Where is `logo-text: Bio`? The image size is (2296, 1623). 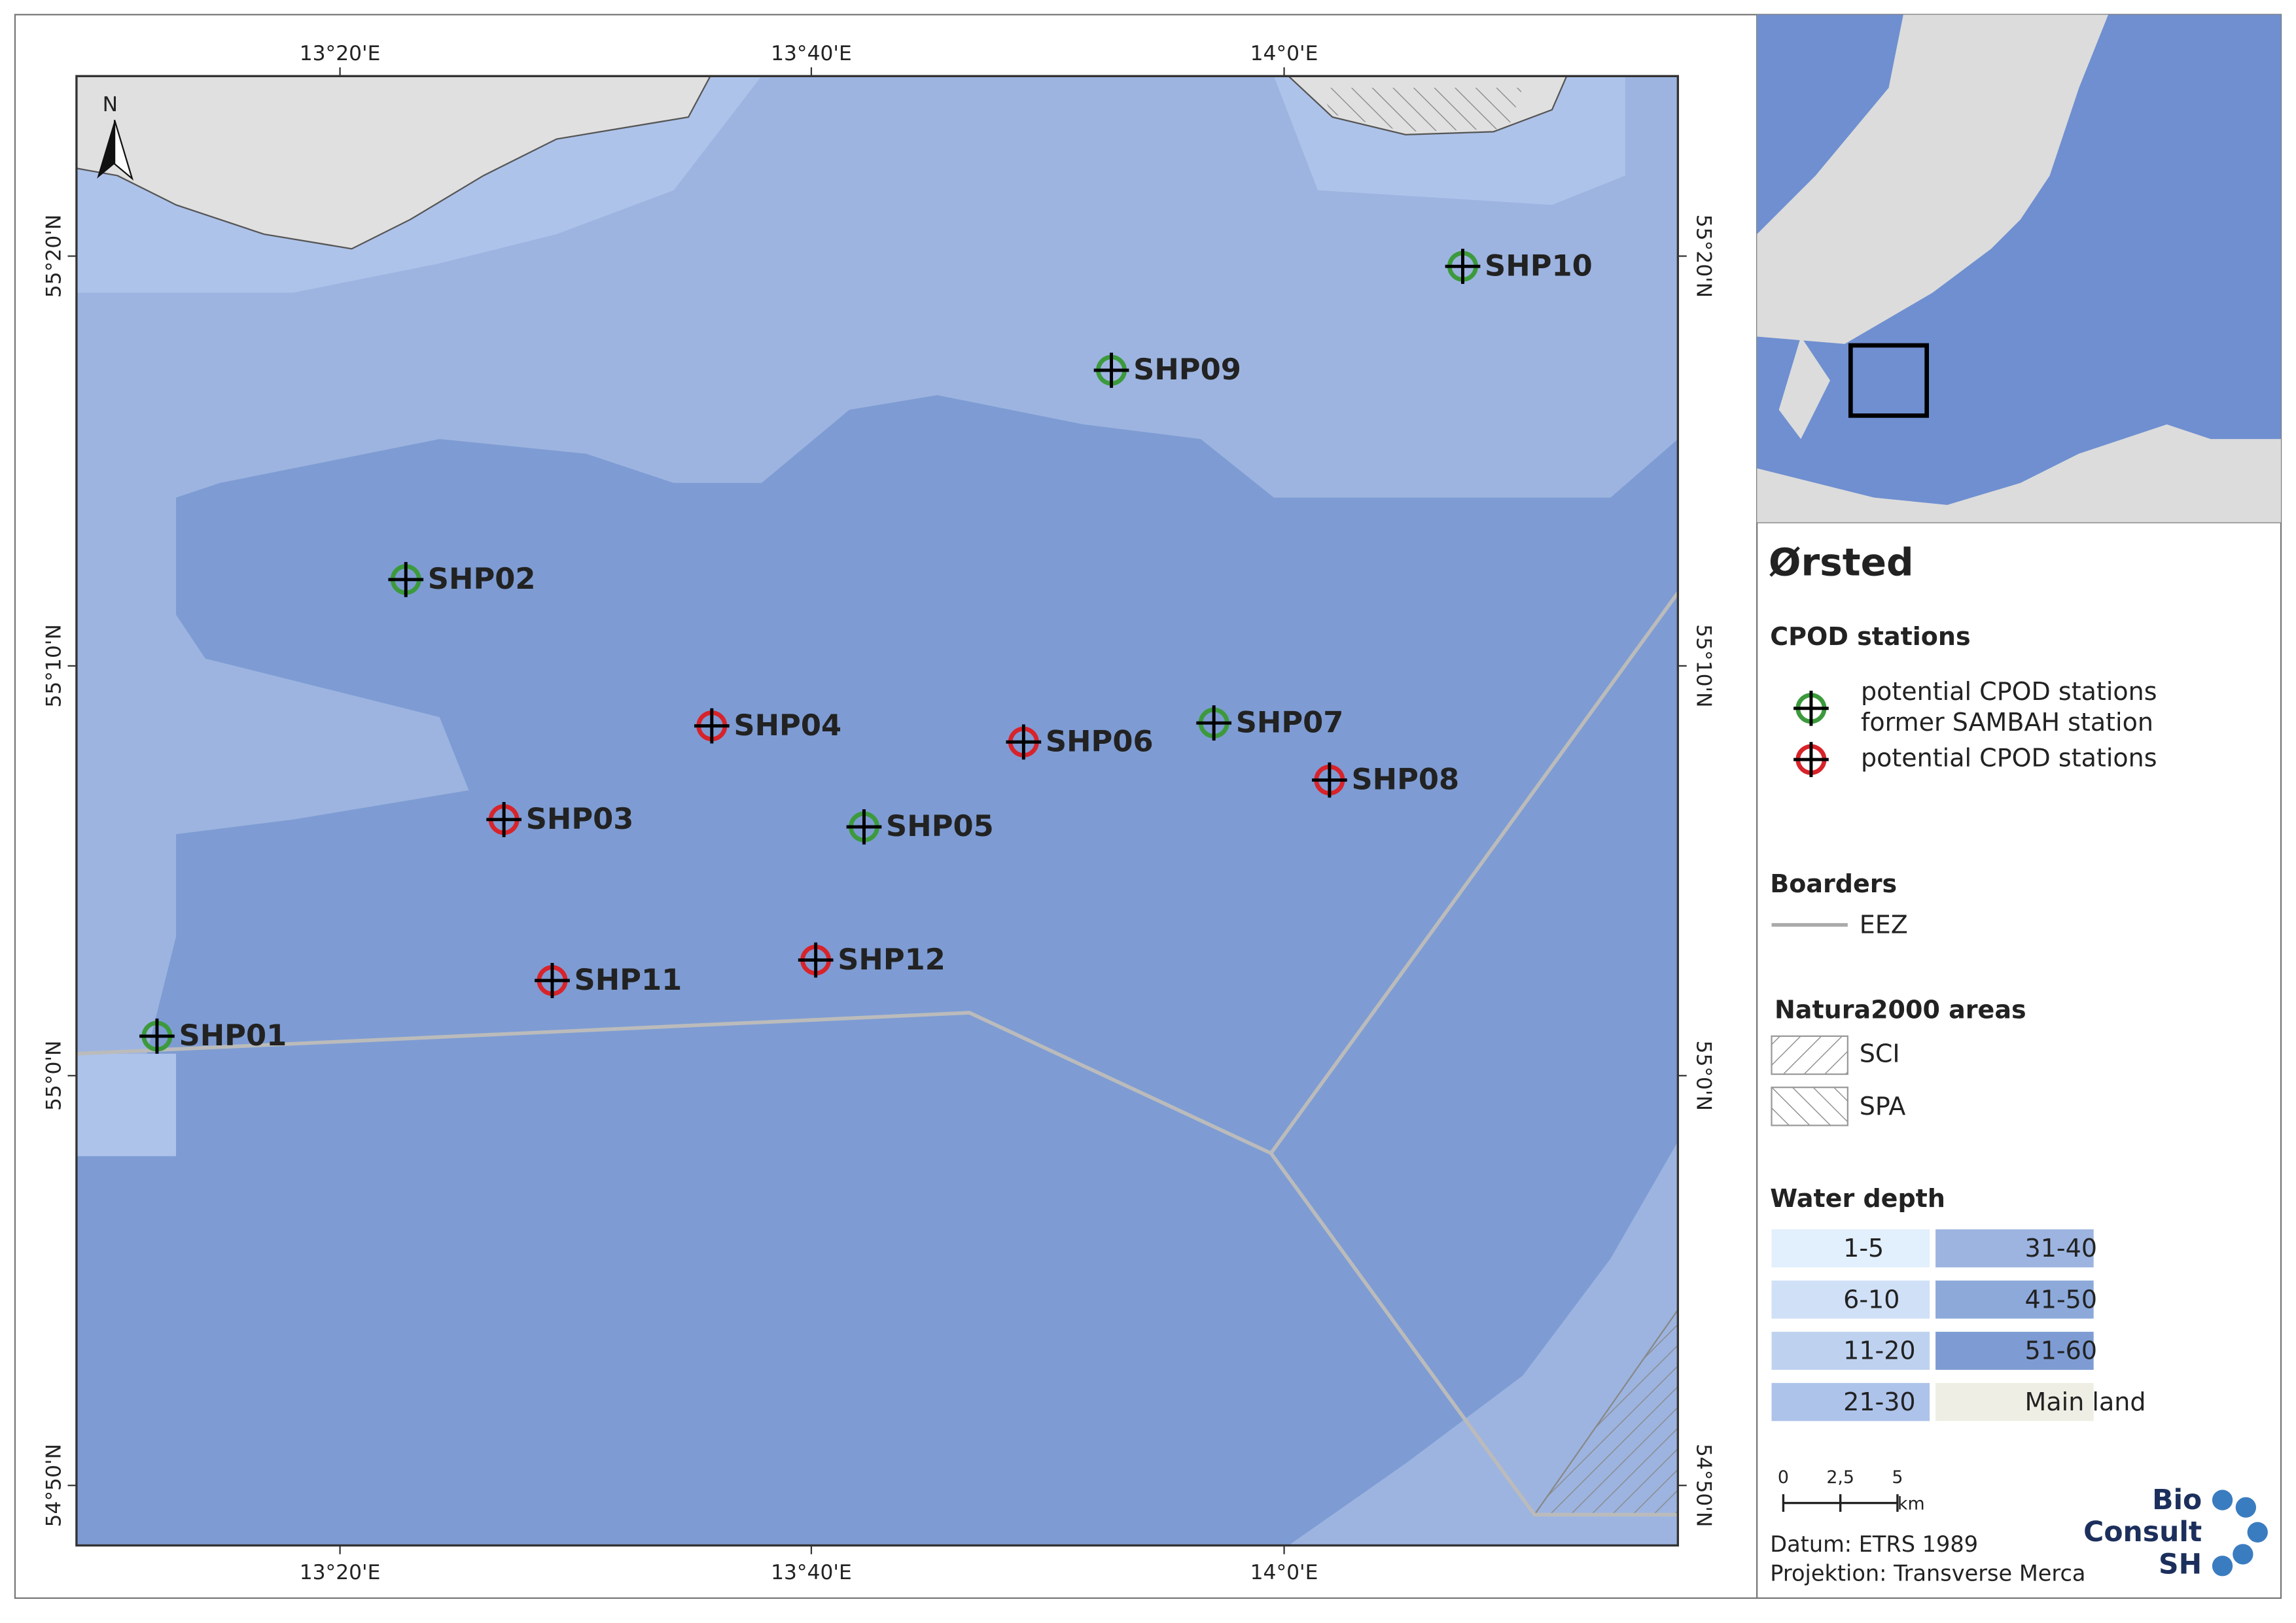
logo-text: Bio is located at coordinates (2177, 1500).